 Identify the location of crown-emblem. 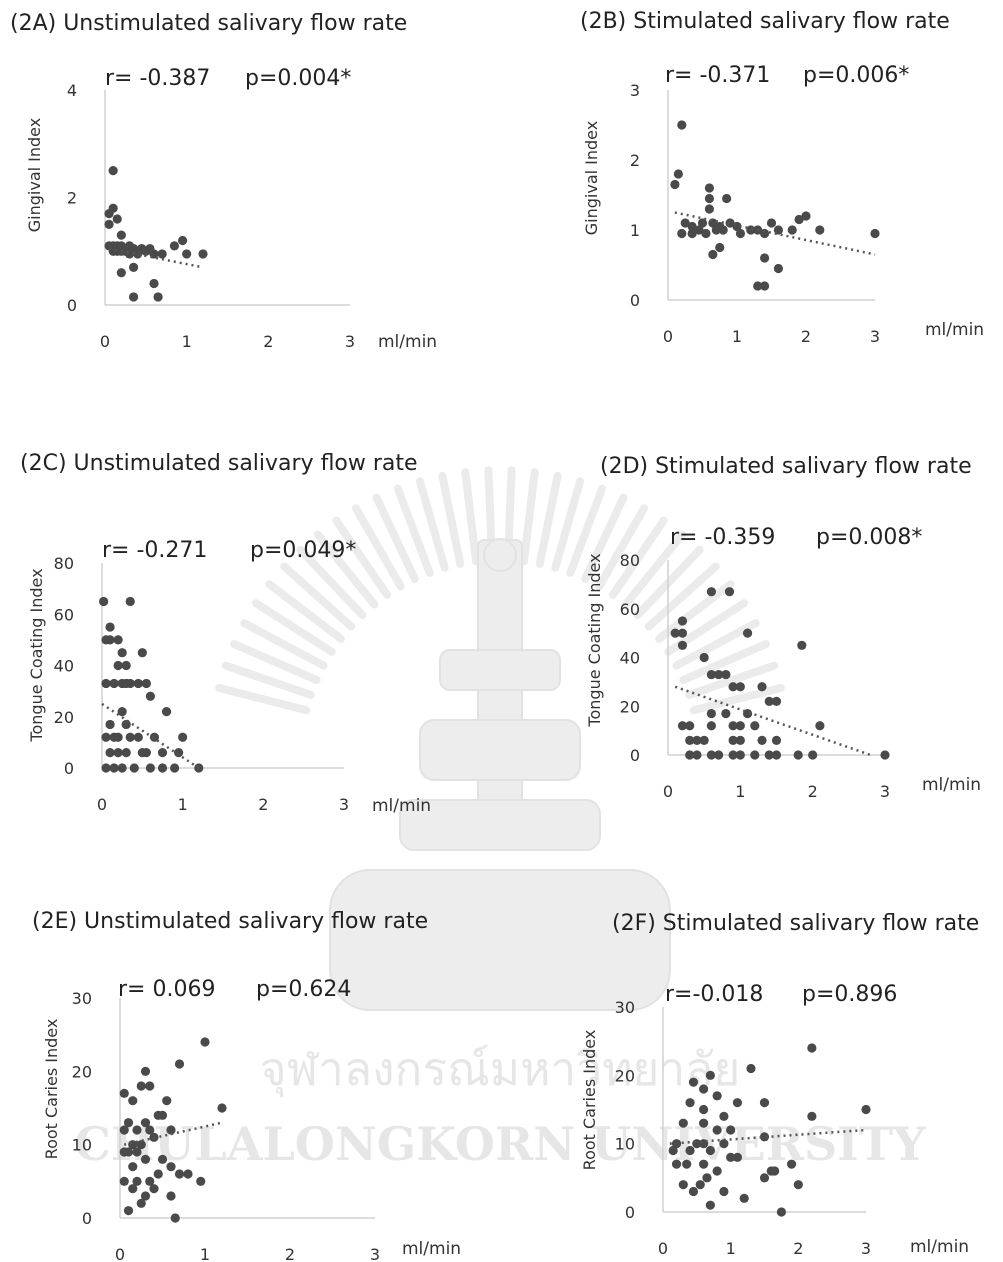
(500, 774).